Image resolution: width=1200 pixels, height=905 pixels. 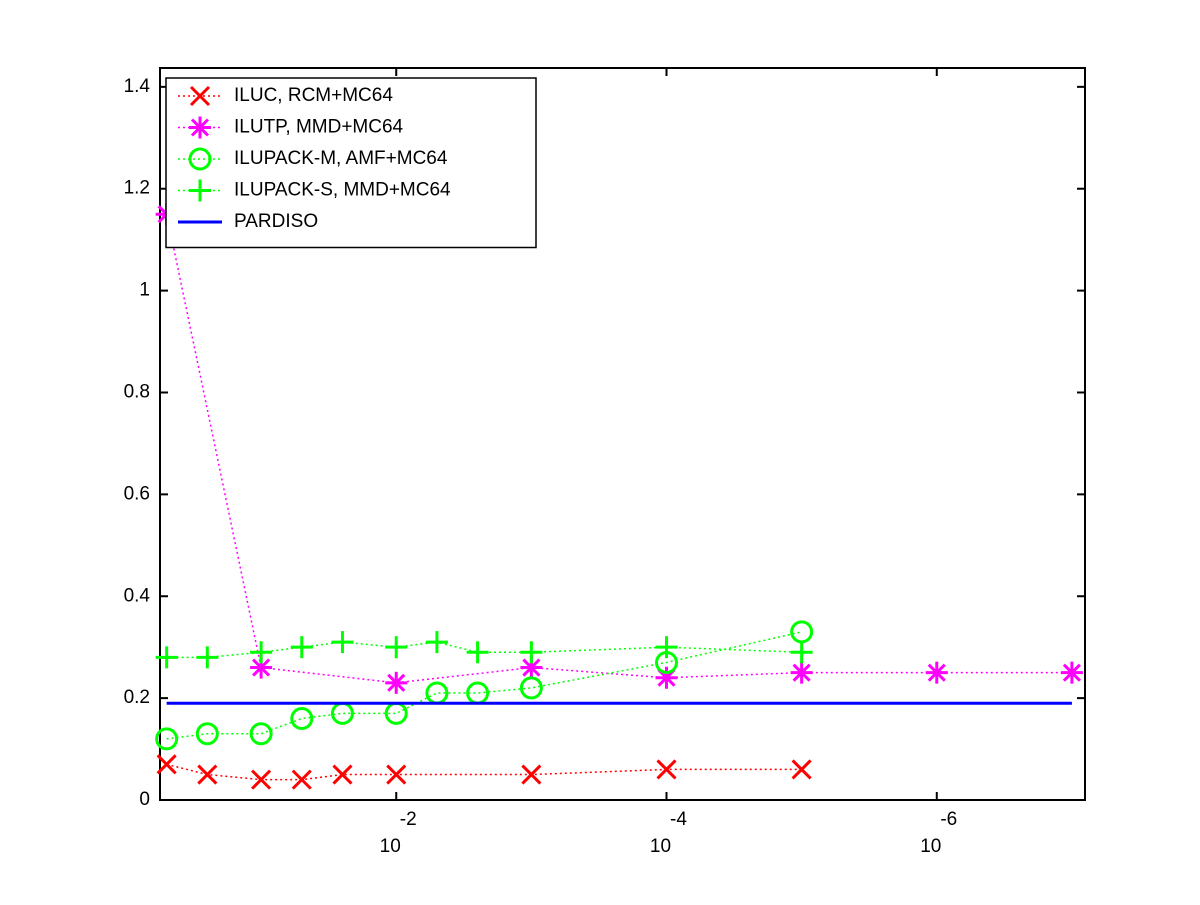 I want to click on x-tick-exponent: -4, so click(x=678, y=819).